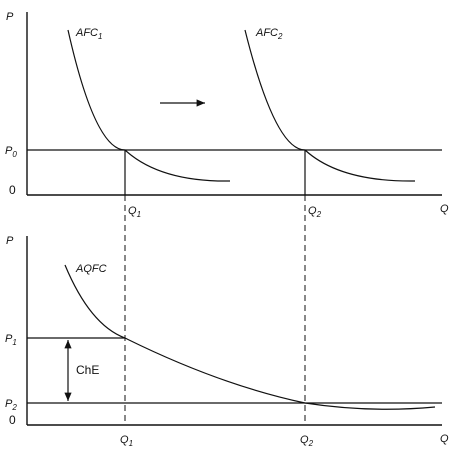 This screenshot has width=465, height=452. Describe the element at coordinates (149, 105) in the screenshot. I see `afc1-curve` at that location.